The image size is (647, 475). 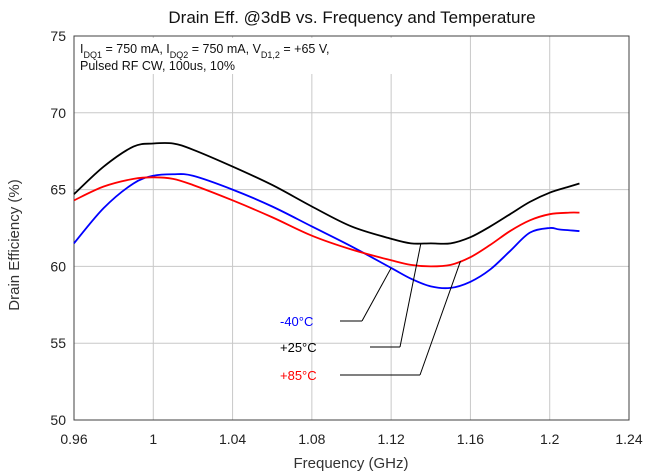 I want to click on legend-label-plus85c: +85°C, so click(x=298, y=375).